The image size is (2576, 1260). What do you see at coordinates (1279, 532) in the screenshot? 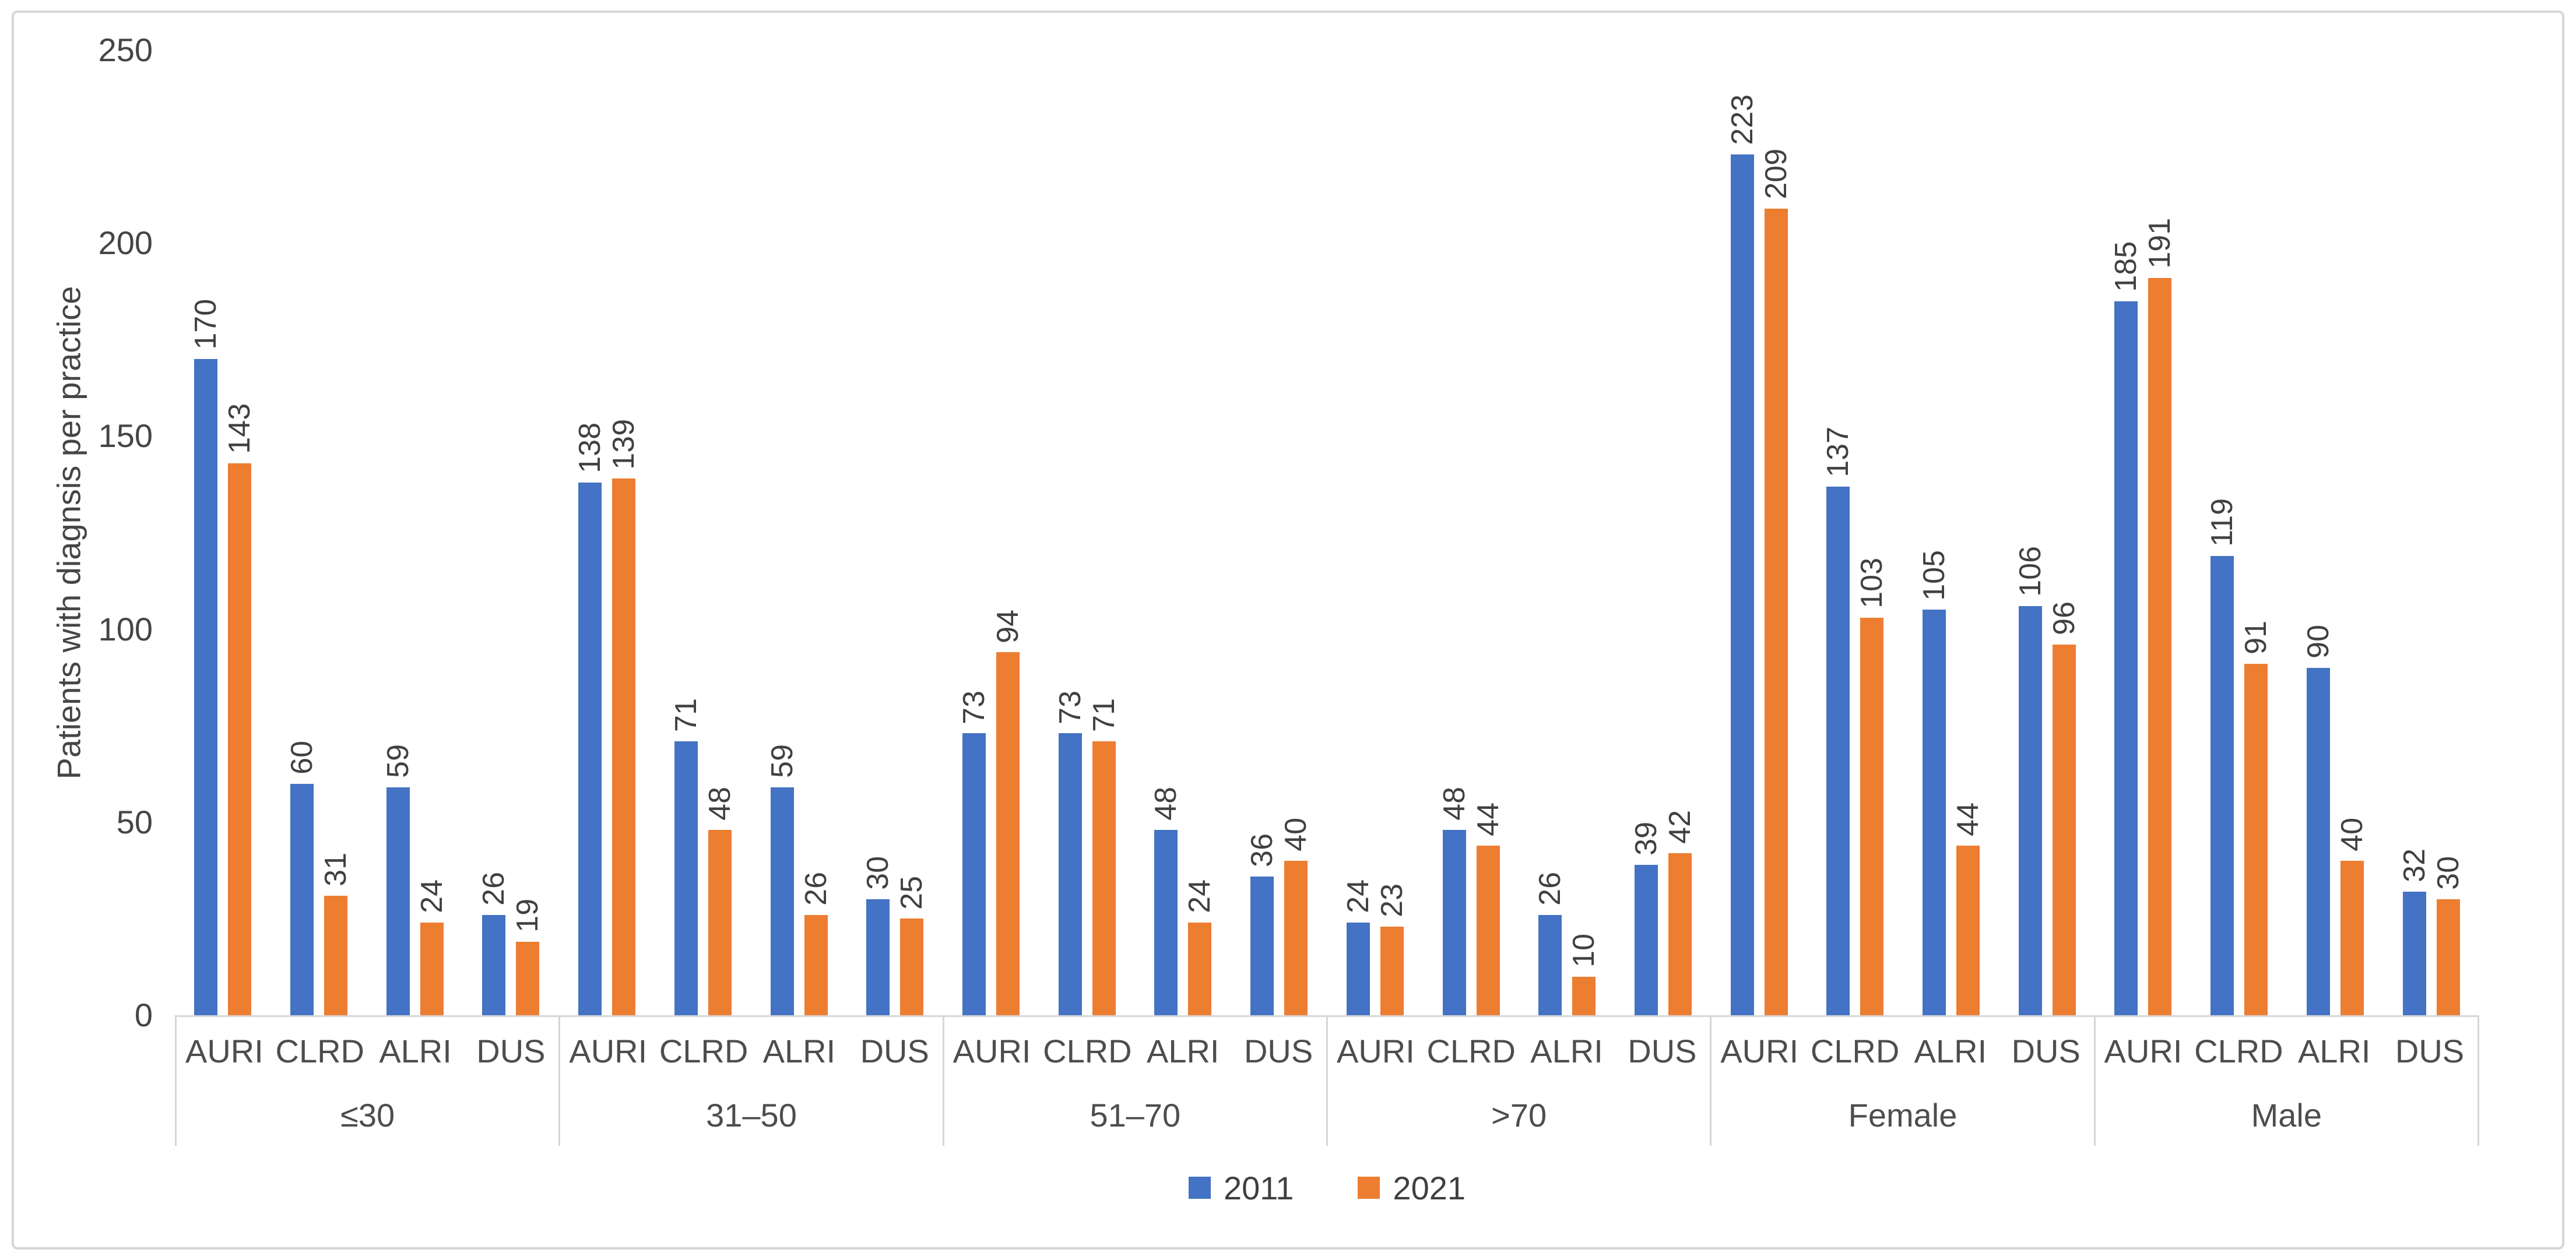
I see `cluster-51–70-DUS: 36 40` at bounding box center [1279, 532].